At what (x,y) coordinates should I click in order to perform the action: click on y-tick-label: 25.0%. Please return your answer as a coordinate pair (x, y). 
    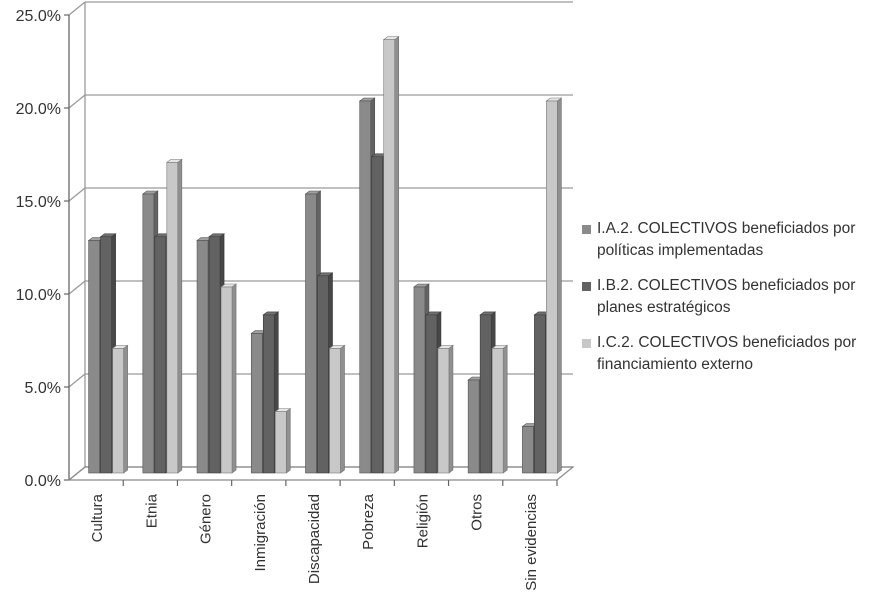
    Looking at the image, I should click on (38, 16).